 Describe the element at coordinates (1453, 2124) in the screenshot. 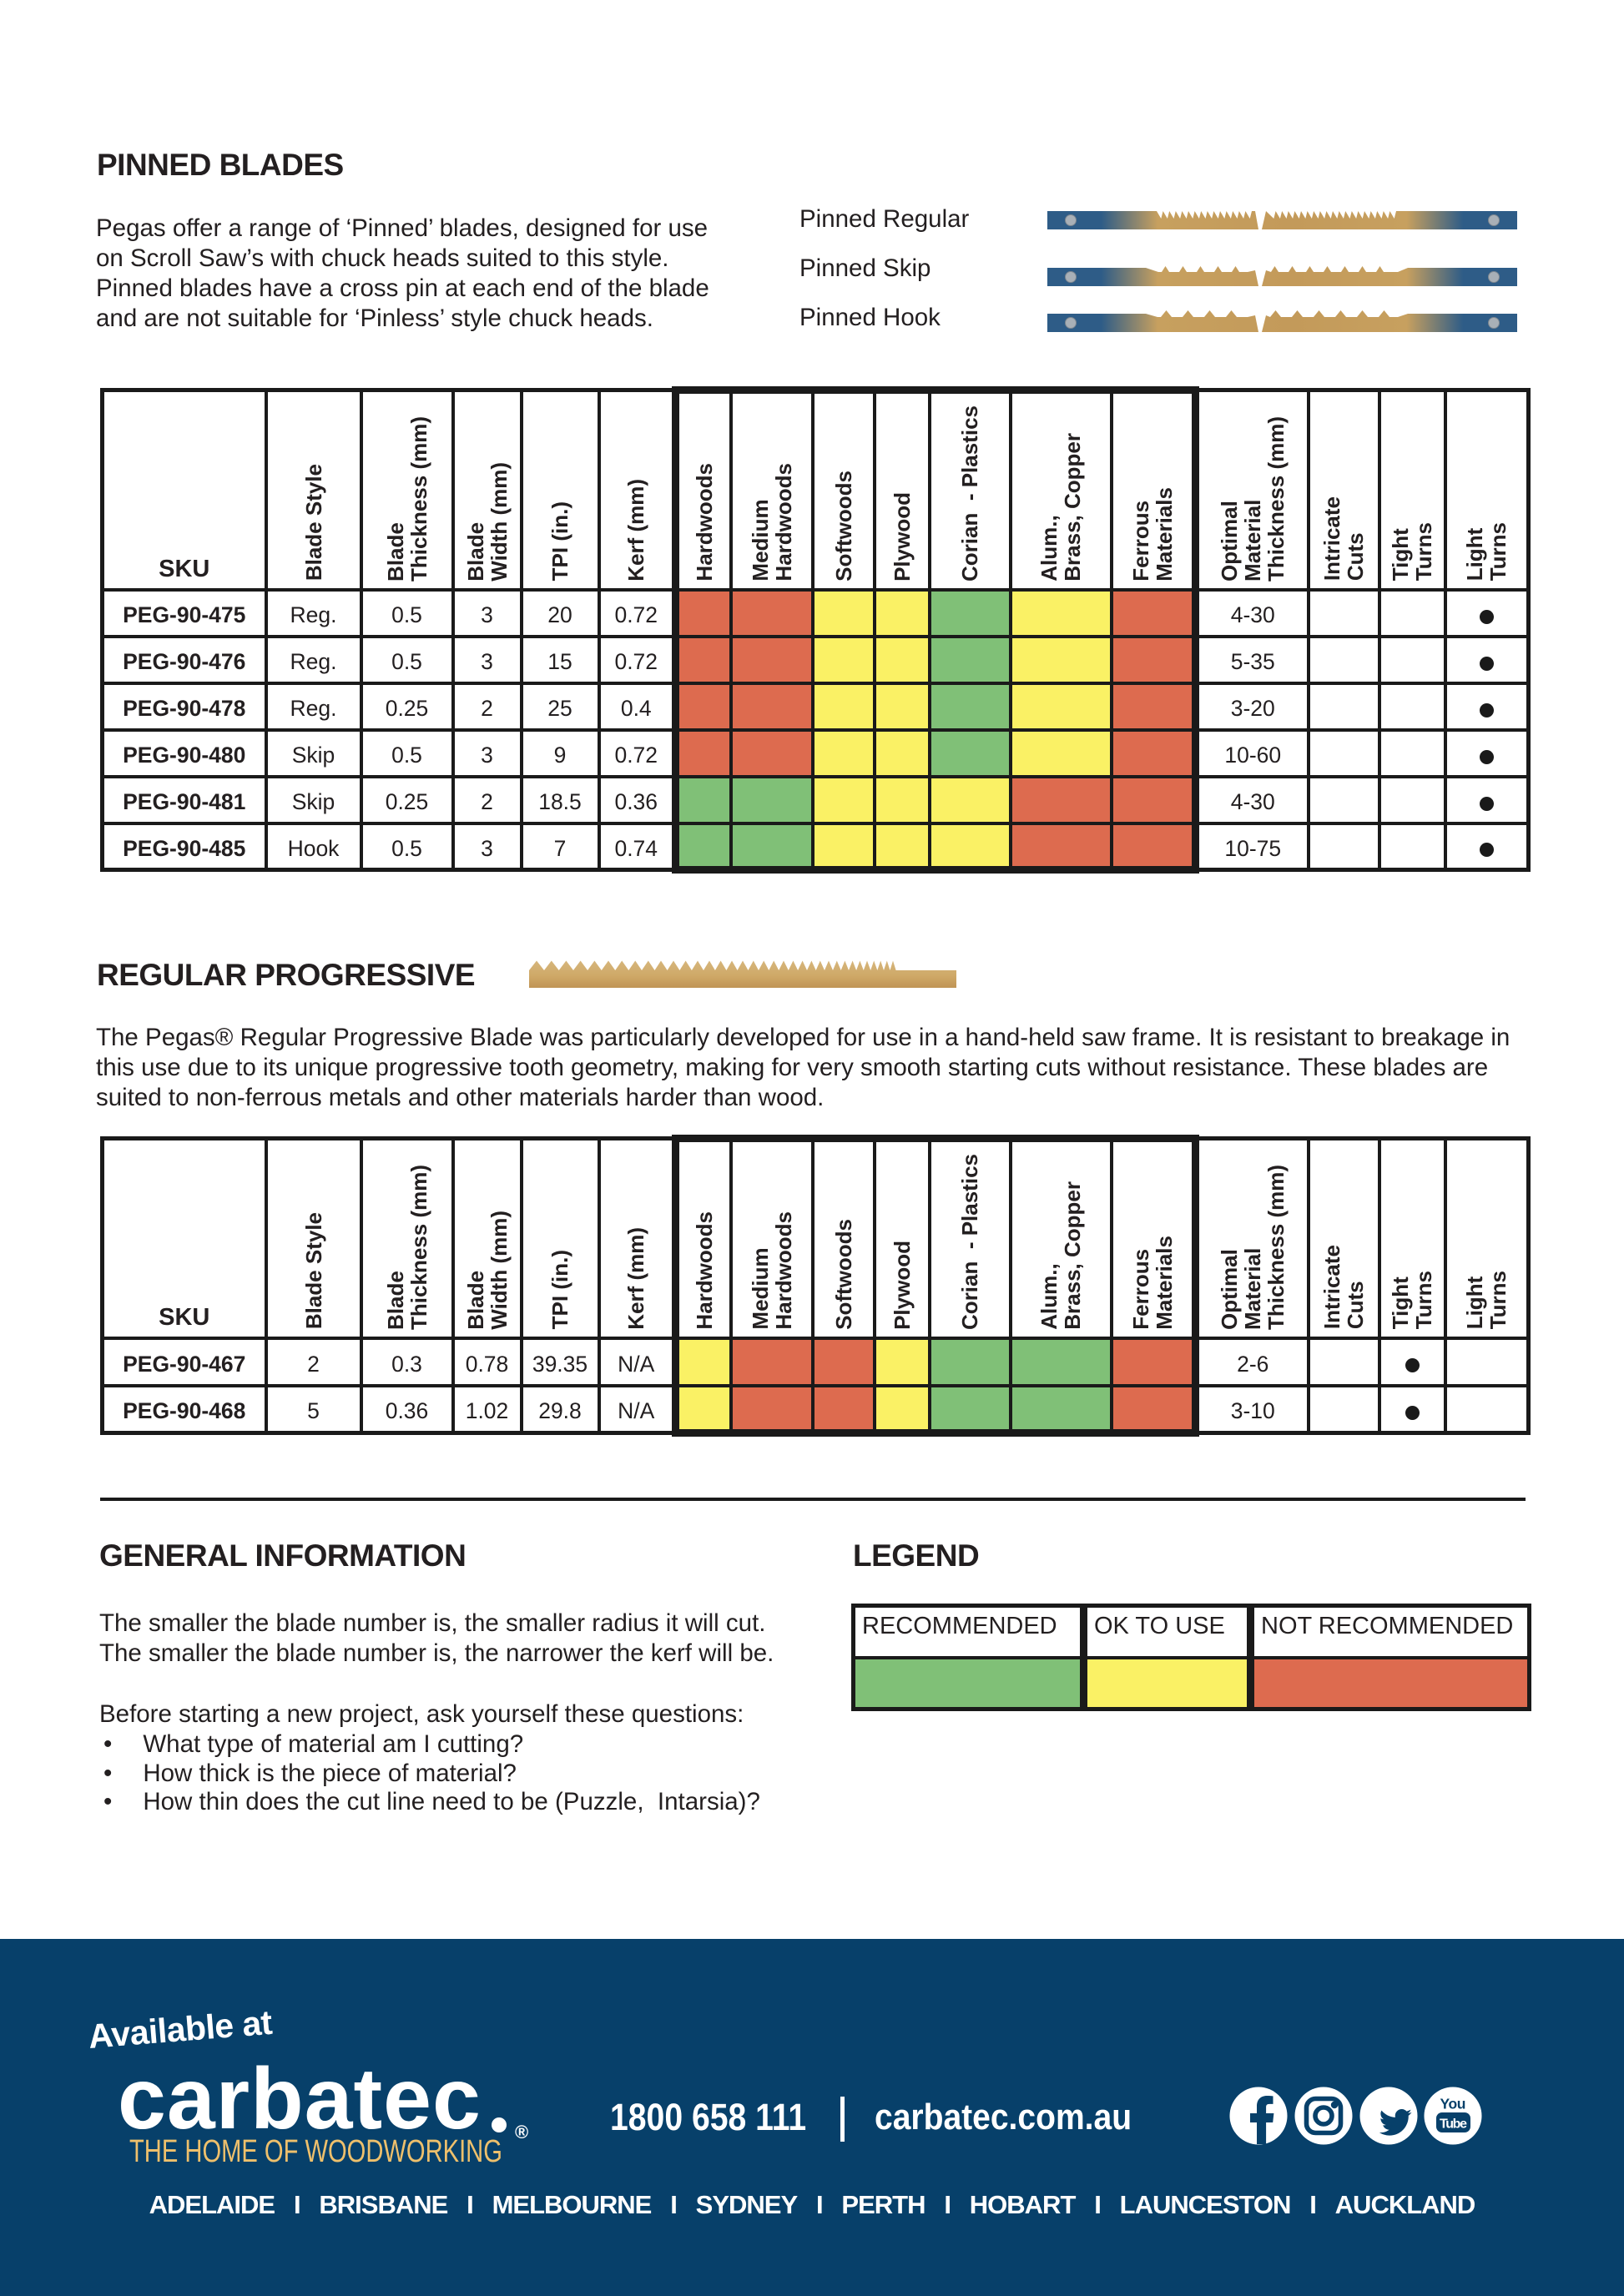

I see `svg-text: Tube` at that location.